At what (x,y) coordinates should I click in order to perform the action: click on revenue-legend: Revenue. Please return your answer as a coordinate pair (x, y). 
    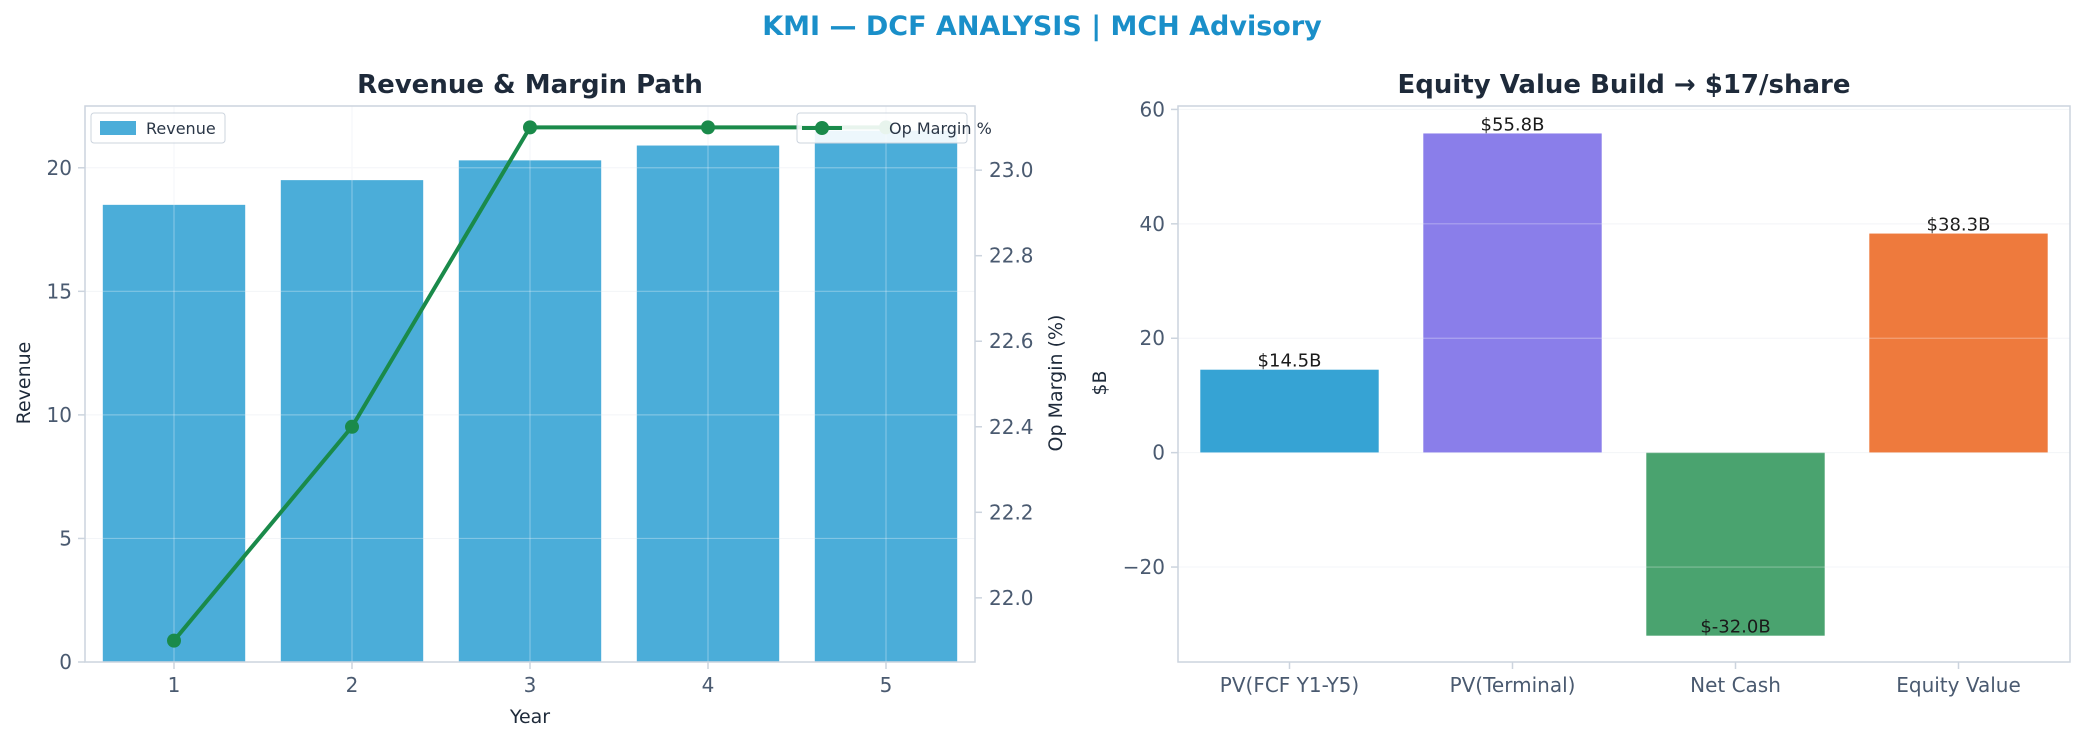
    Looking at the image, I should click on (158, 128).